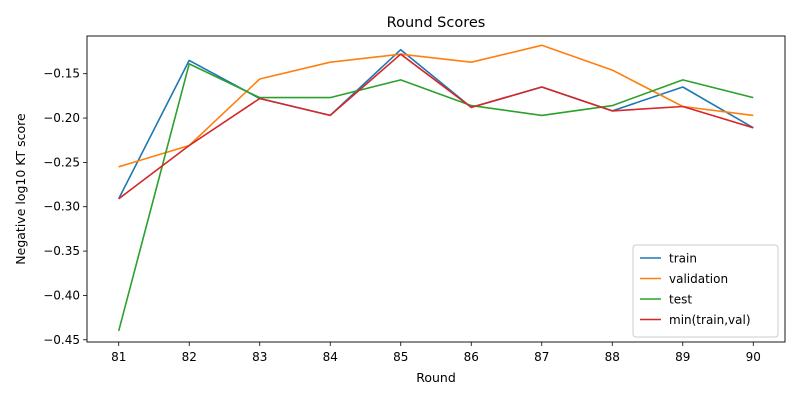  What do you see at coordinates (698, 279) in the screenshot?
I see `legend-label: validation` at bounding box center [698, 279].